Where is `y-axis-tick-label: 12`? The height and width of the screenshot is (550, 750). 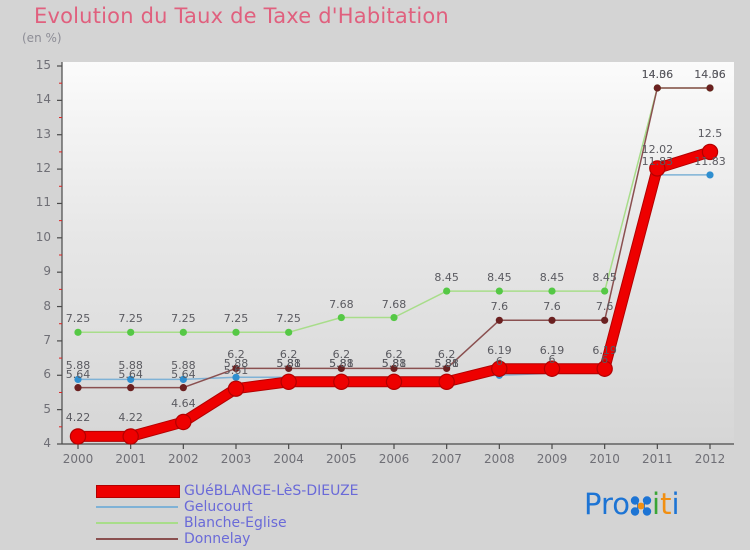 y-axis-tick-label: 12 is located at coordinates (43, 168).